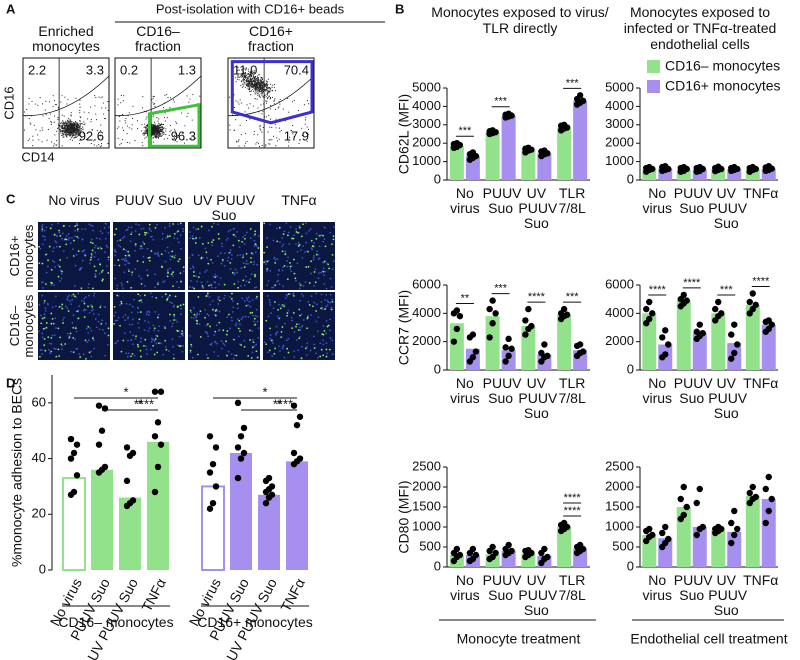 The height and width of the screenshot is (660, 800). What do you see at coordinates (296, 135) in the screenshot?
I see `gate-percent: 17.9` at bounding box center [296, 135].